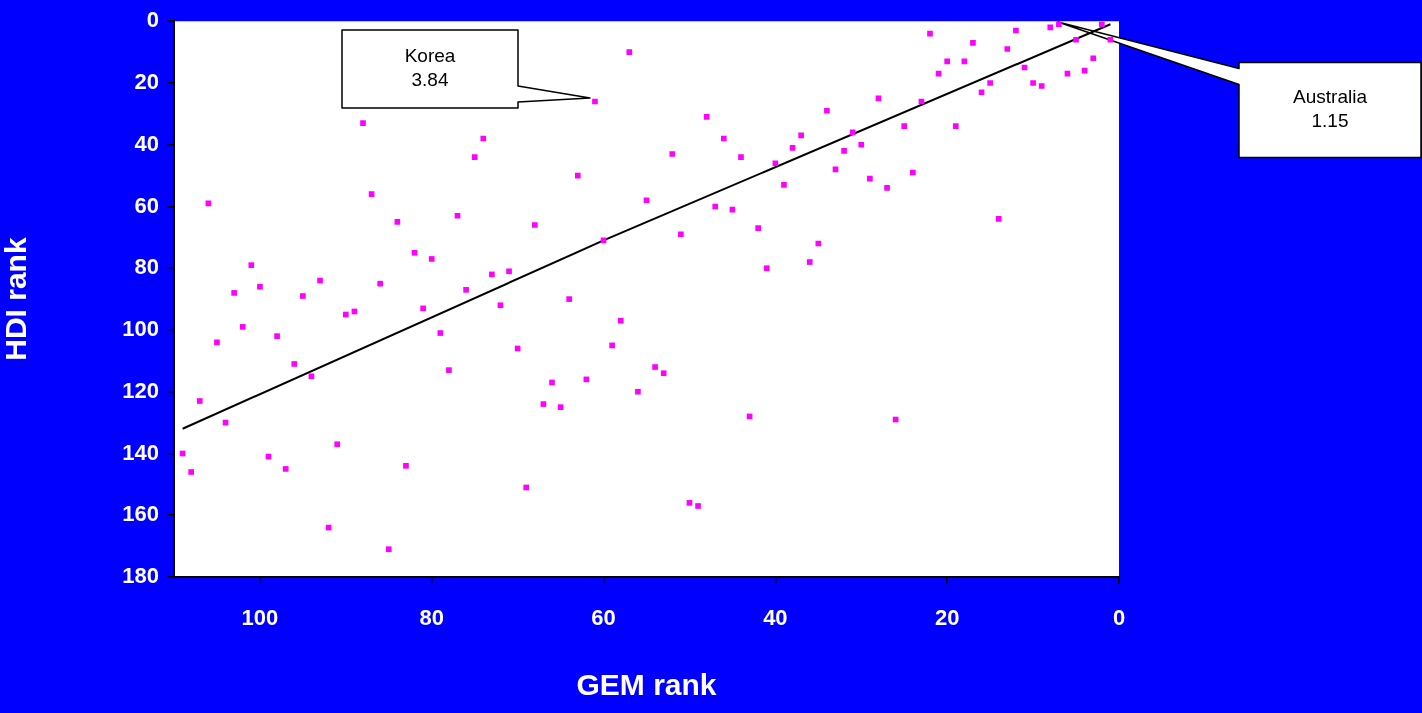 This screenshot has width=1422, height=713. I want to click on x-tick-label: 0, so click(1119, 618).